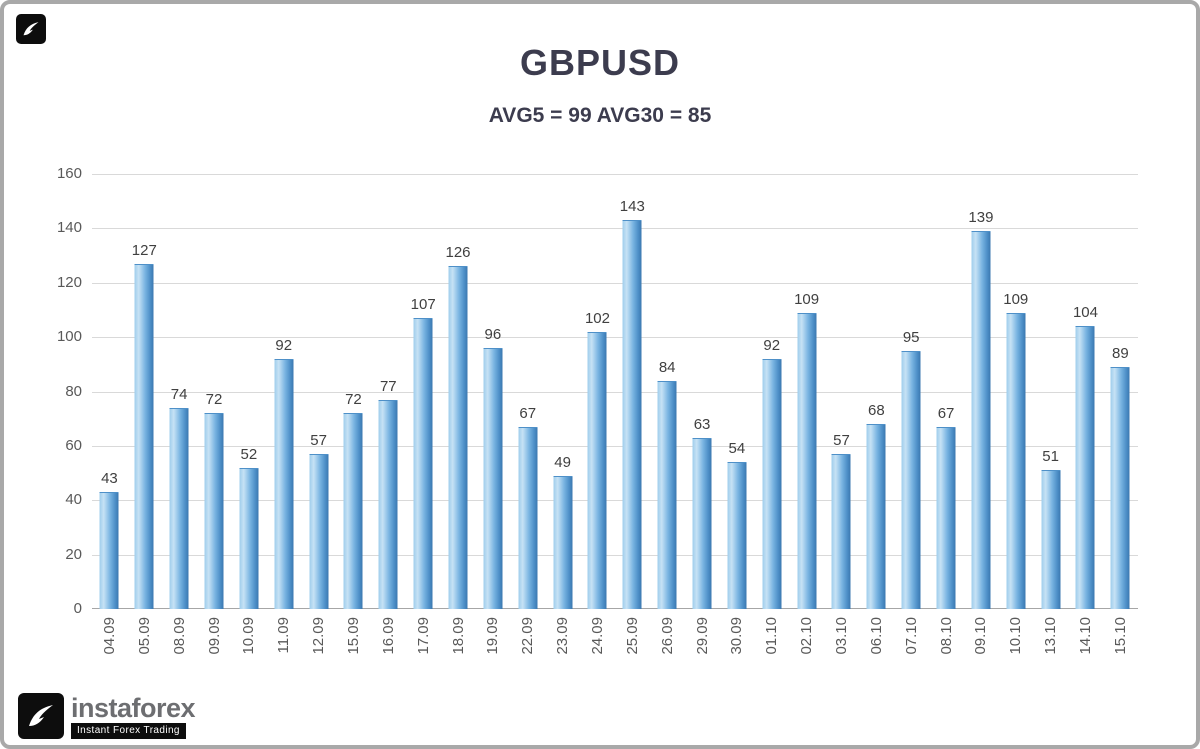  What do you see at coordinates (69, 282) in the screenshot?
I see `y-axis-tick-label: 120` at bounding box center [69, 282].